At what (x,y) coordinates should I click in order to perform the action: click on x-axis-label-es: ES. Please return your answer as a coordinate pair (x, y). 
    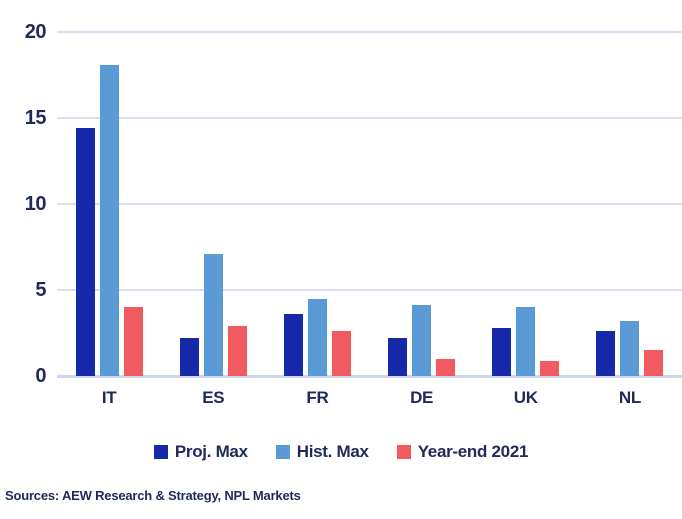
    Looking at the image, I should click on (213, 397).